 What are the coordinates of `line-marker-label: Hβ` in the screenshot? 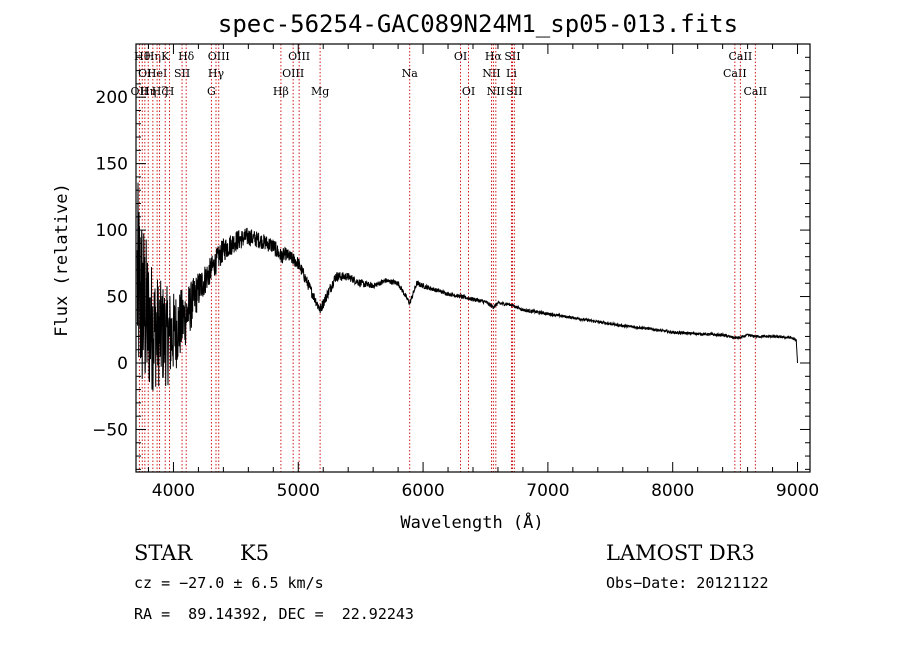 It's located at (281, 91).